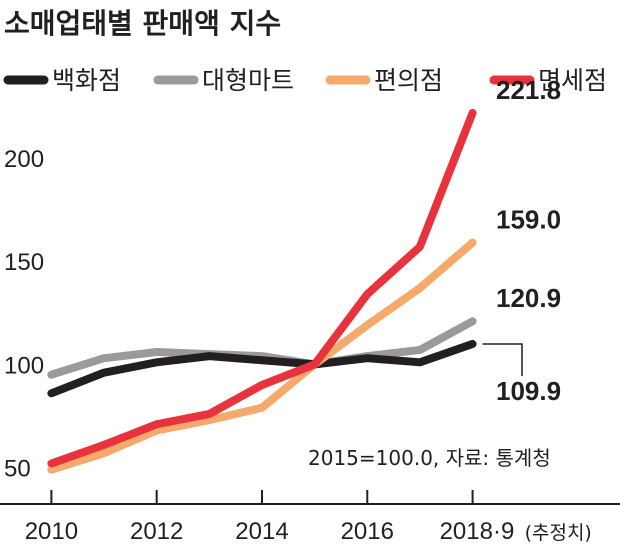 The height and width of the screenshot is (548, 620). I want to click on x-tick-label: 2010, so click(51, 531).